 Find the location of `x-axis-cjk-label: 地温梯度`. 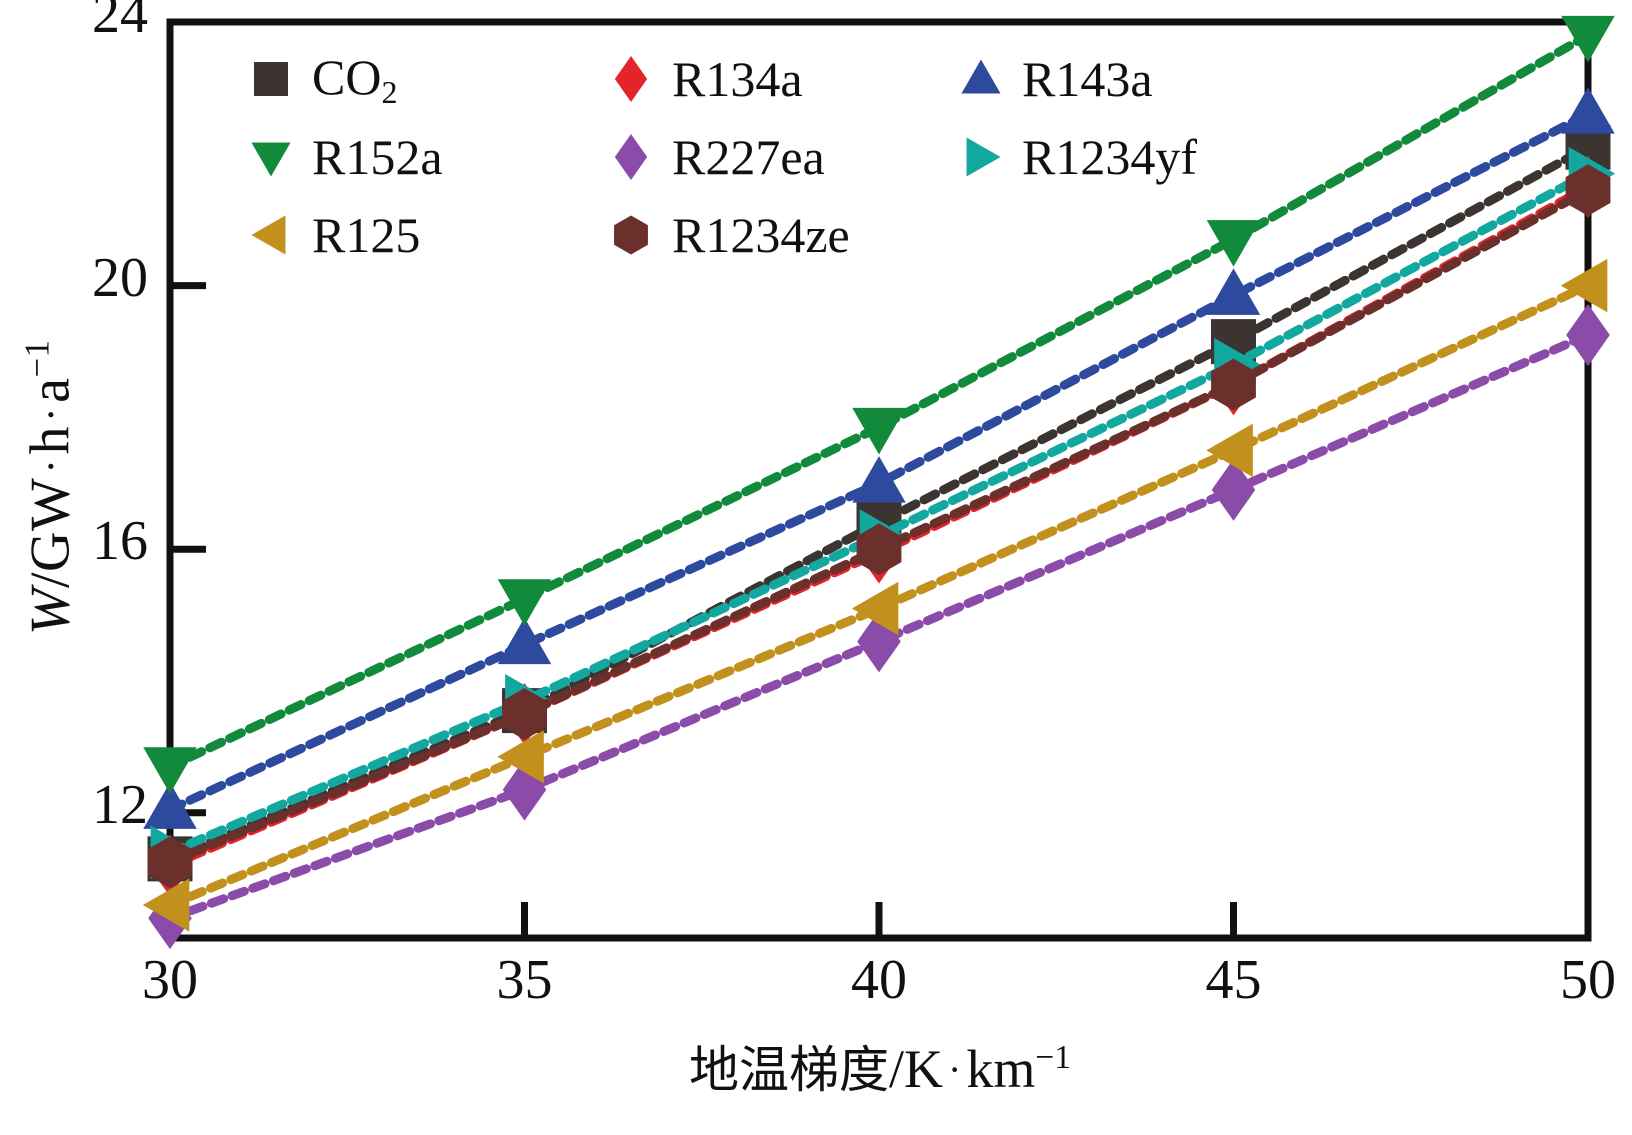

x-axis-cjk-label: 地温梯度 is located at coordinates (789, 1070).